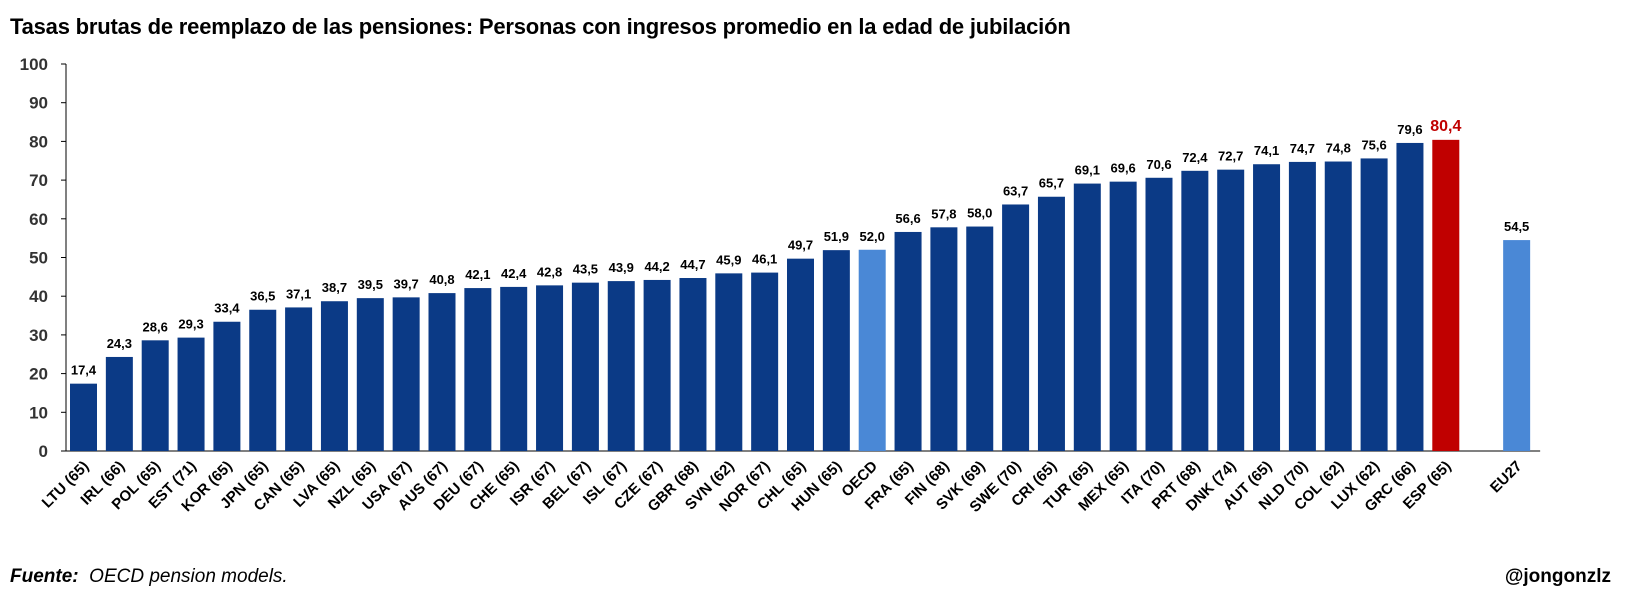 Image resolution: width=1639 pixels, height=607 pixels. What do you see at coordinates (38, 335) in the screenshot?
I see `y-tick-label: 30` at bounding box center [38, 335].